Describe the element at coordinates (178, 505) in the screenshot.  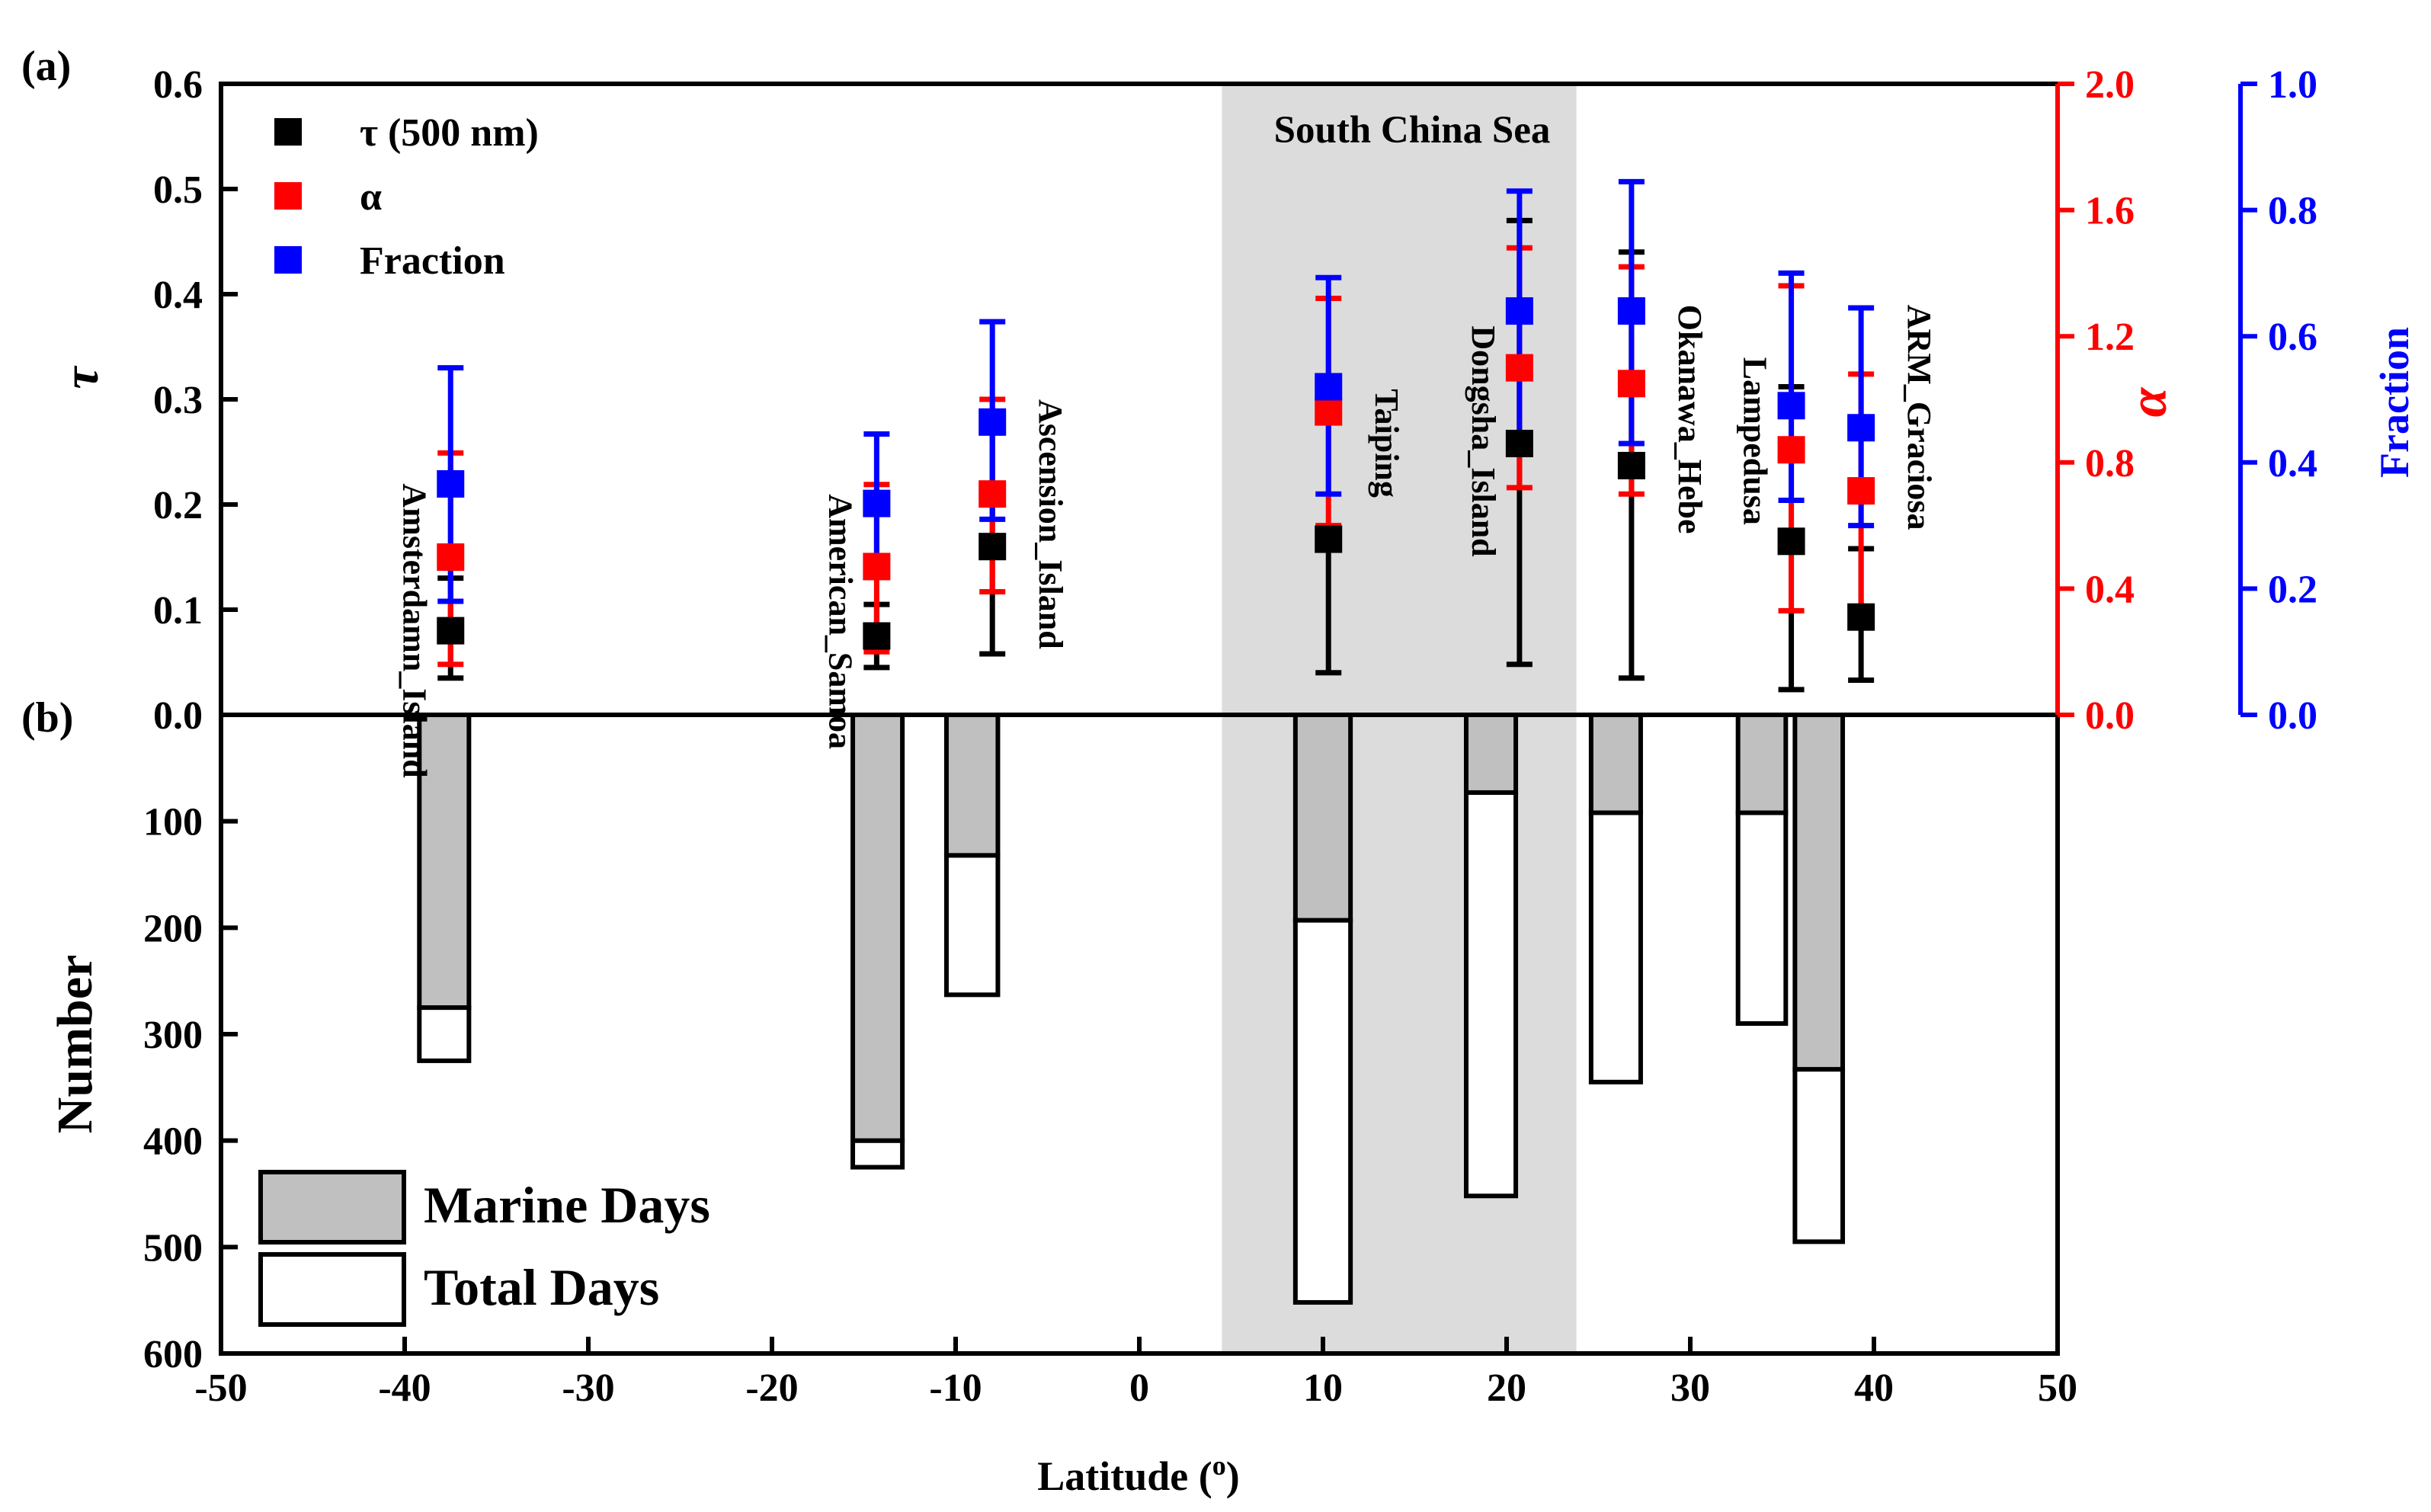
I see `tau-tick-label-0.2: 0.2` at that location.